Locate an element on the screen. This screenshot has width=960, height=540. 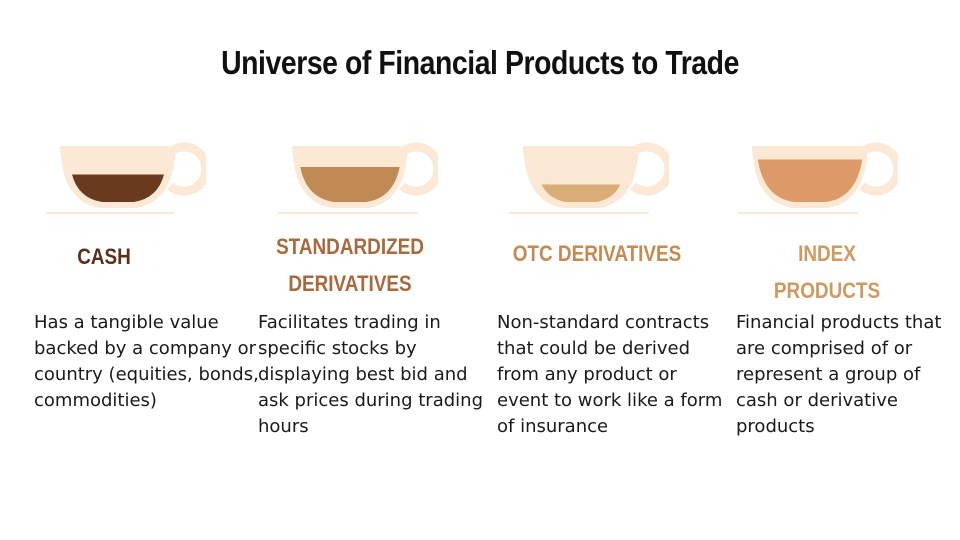
page-title: Universe of Financial Products to Trade is located at coordinates (480, 62).